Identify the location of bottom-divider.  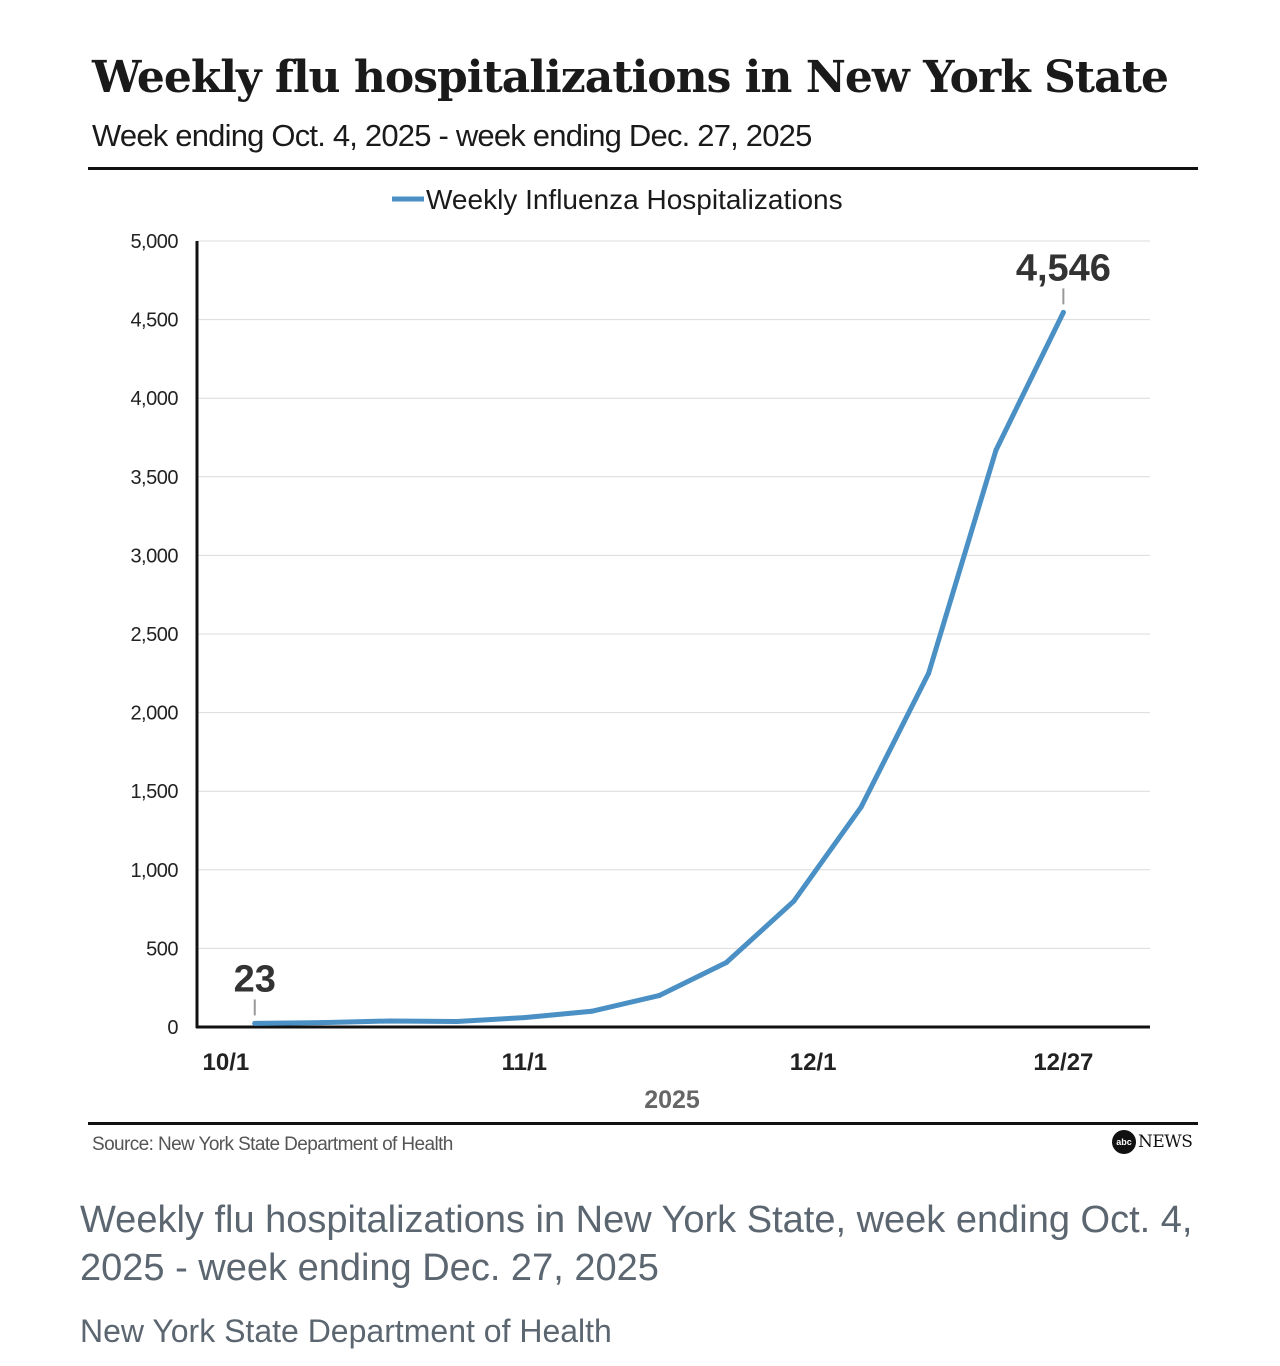
(643, 1123).